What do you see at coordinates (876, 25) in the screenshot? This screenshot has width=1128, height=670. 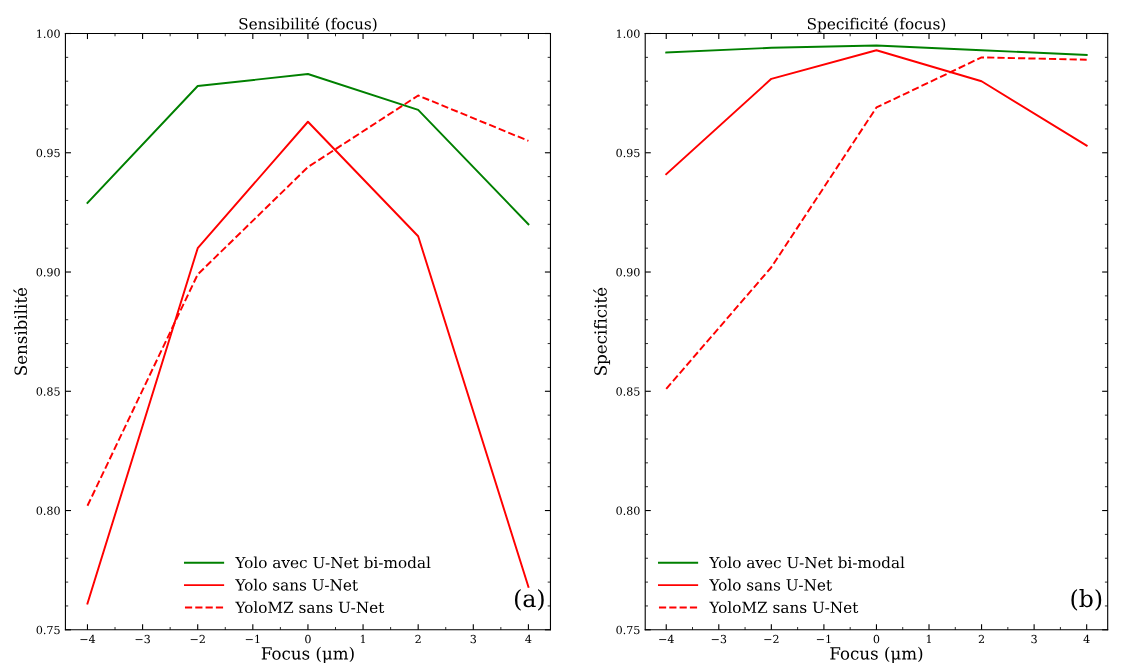 I see `chart-title: Specificité (focus)` at bounding box center [876, 25].